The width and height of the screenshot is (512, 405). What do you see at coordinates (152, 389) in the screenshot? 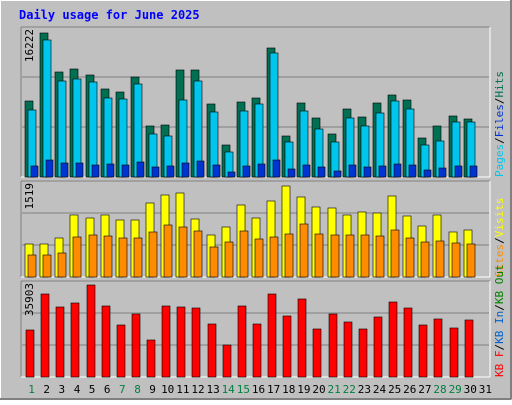
I see `x-tick-day-9: 9` at bounding box center [152, 389].